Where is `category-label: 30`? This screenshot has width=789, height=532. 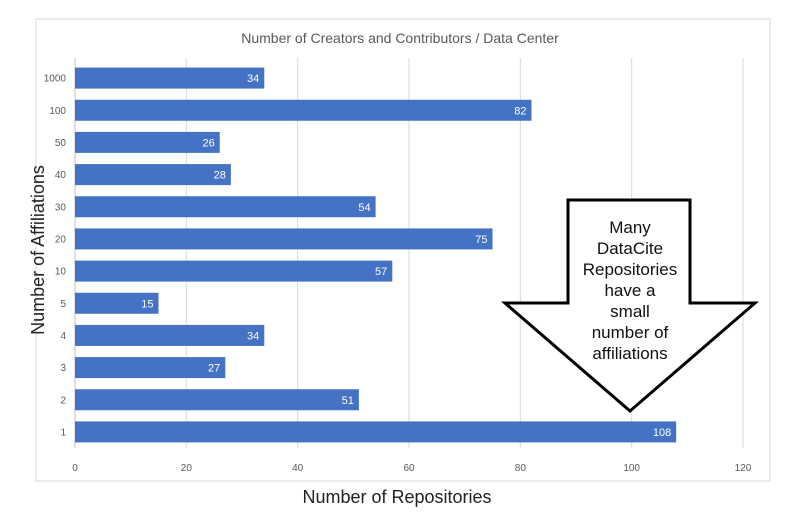
category-label: 30 is located at coordinates (61, 207).